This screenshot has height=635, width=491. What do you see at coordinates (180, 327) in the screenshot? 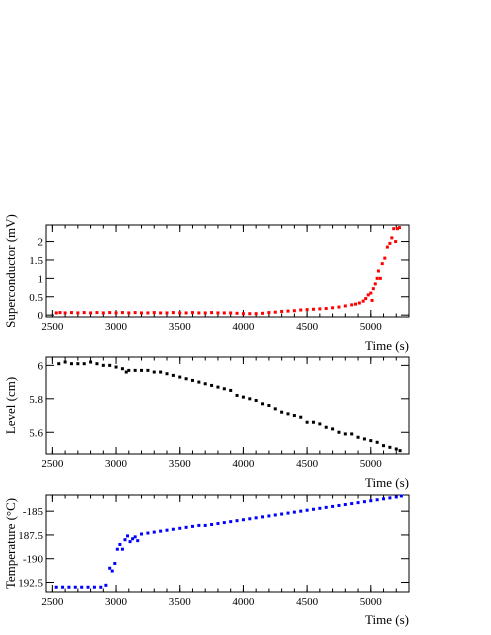
I see `x-tick-label: 3500` at bounding box center [180, 327].